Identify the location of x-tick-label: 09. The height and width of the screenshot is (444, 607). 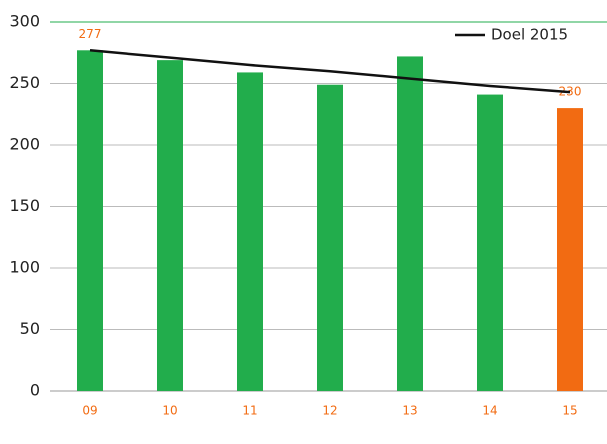
(89, 411).